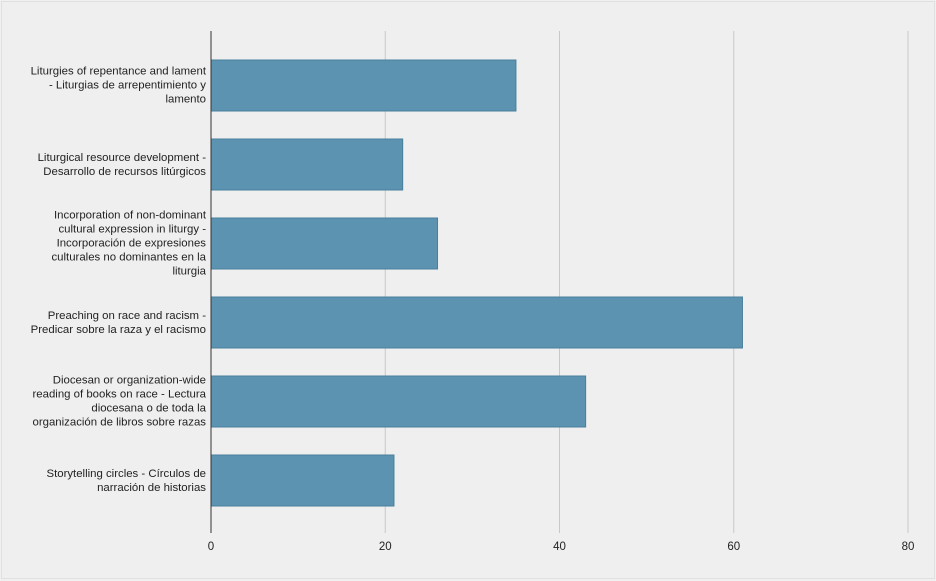  I want to click on x-tick-label: 80, so click(908, 547).